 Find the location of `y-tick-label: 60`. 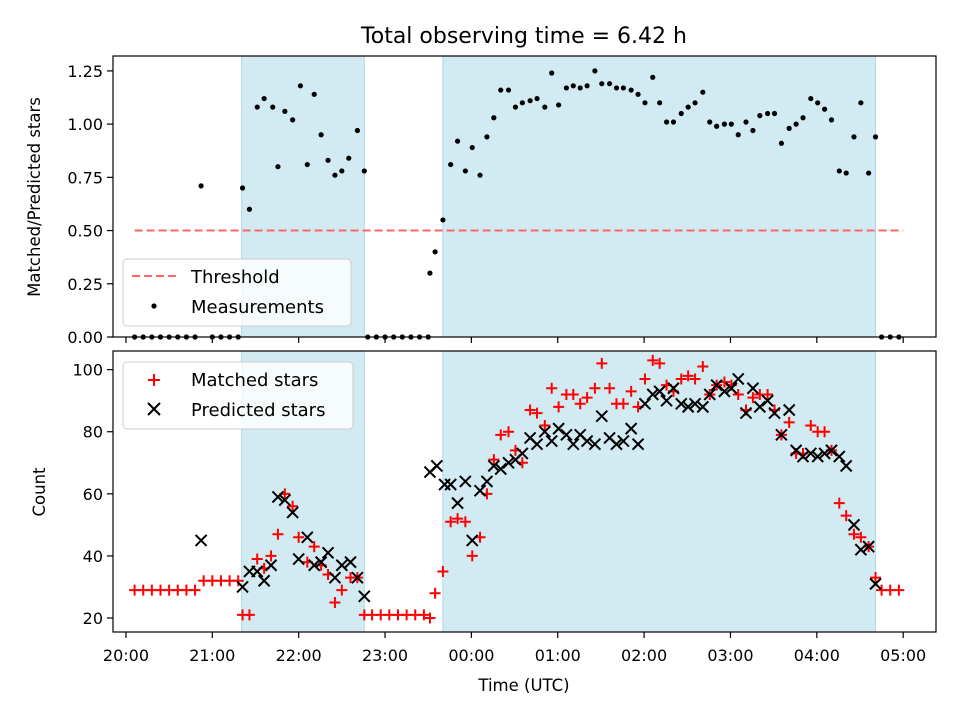

y-tick-label: 60 is located at coordinates (93, 494).